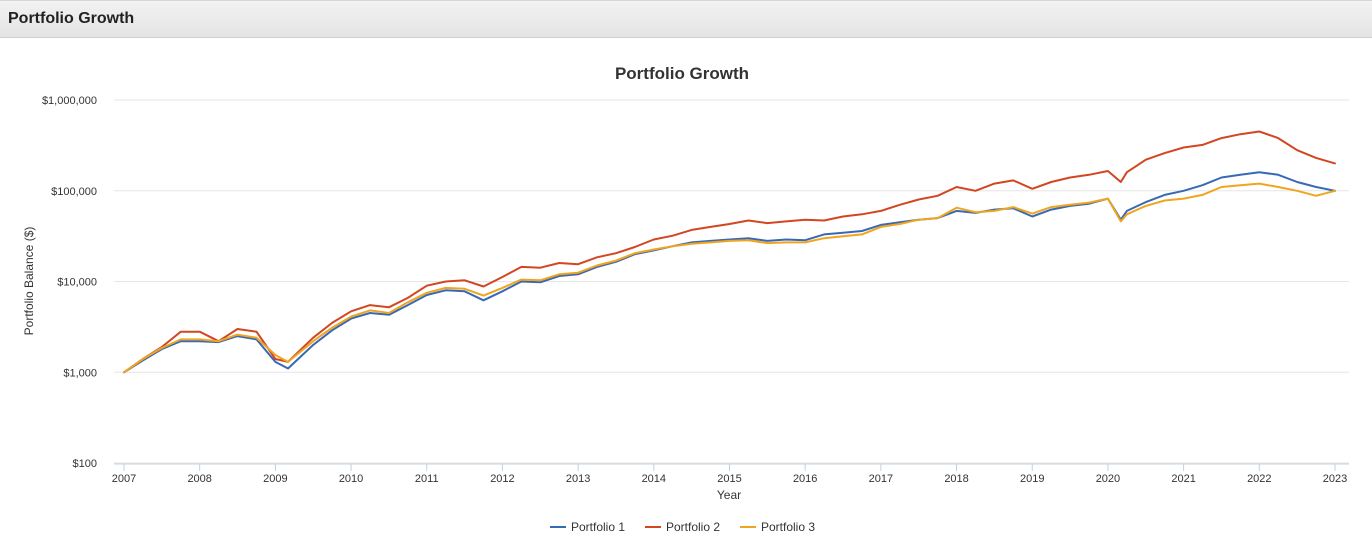  I want to click on x-tick-label: 2019, so click(1032, 479).